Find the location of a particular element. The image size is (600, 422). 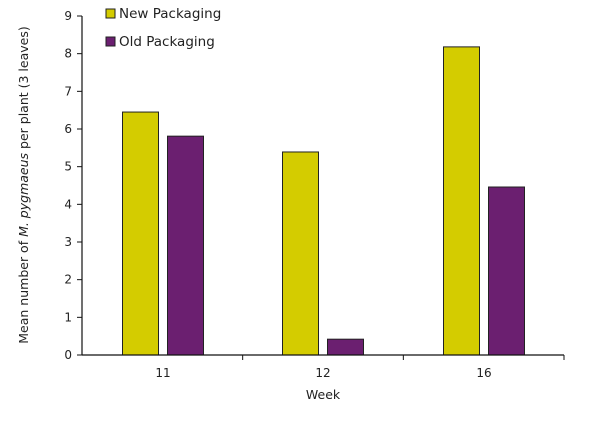

y-tick-label: 1 is located at coordinates (68, 317).